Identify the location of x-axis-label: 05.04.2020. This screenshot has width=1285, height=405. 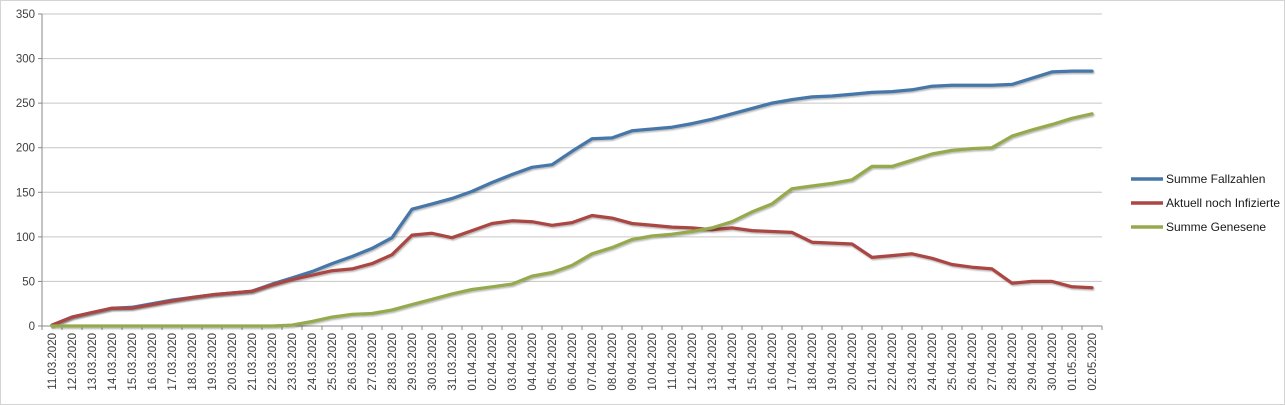
(553, 362).